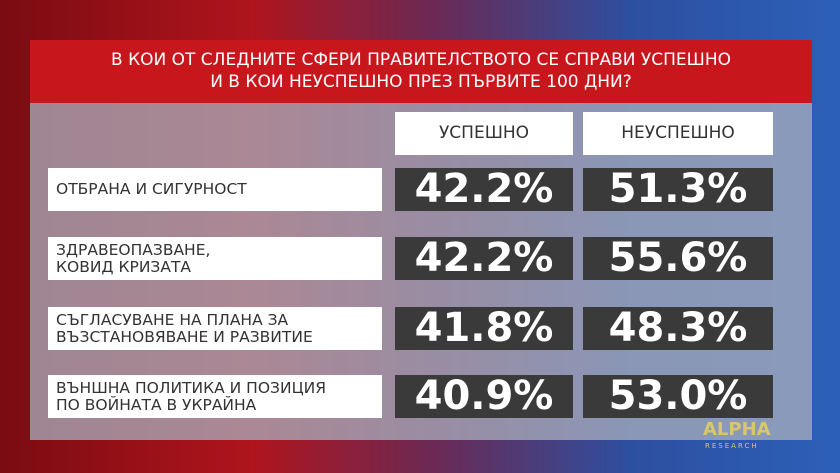 This screenshot has width=840, height=473. I want to click on row-label: ОТБРАНА И СИГУРНОСТ, so click(215, 189).